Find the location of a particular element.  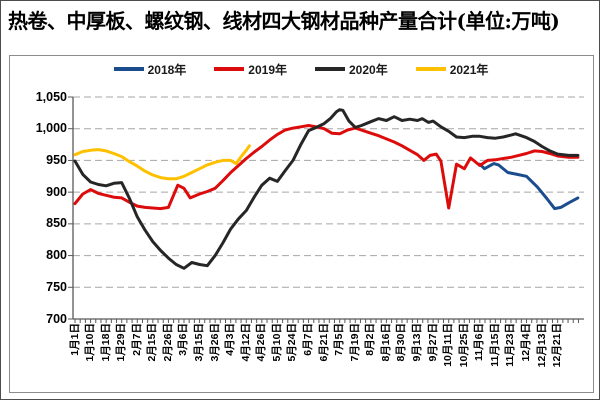

x-axis-label: 11月23日 is located at coordinates (510, 345).